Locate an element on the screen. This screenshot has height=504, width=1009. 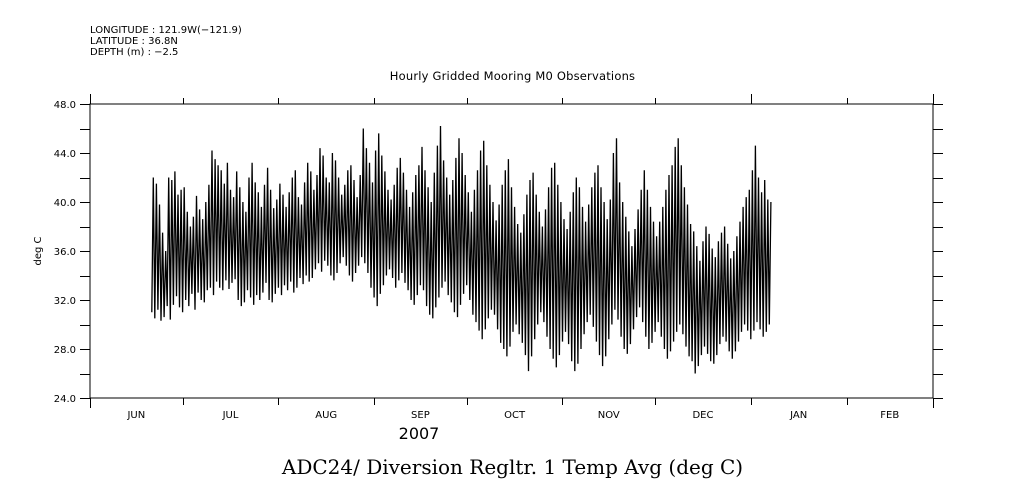
longitude-label: LONGITUDE : 121.9W(−121.9) is located at coordinates (166, 30).